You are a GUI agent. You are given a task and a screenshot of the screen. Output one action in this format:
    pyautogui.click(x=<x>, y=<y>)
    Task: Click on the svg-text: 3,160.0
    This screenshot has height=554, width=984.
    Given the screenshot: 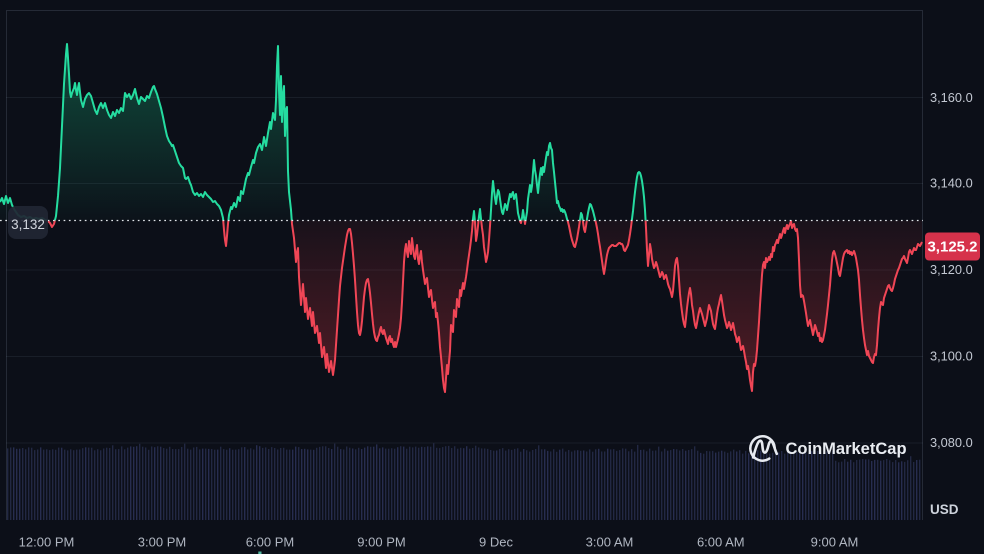 What is the action you would take?
    pyautogui.click(x=951, y=97)
    